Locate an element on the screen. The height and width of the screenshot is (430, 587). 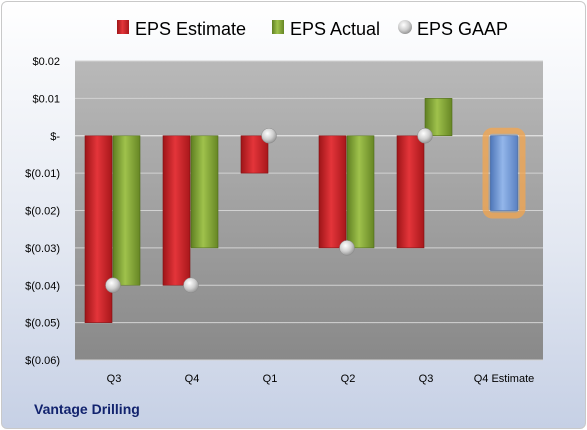
legend-swatch-gaap is located at coordinates (405, 27).